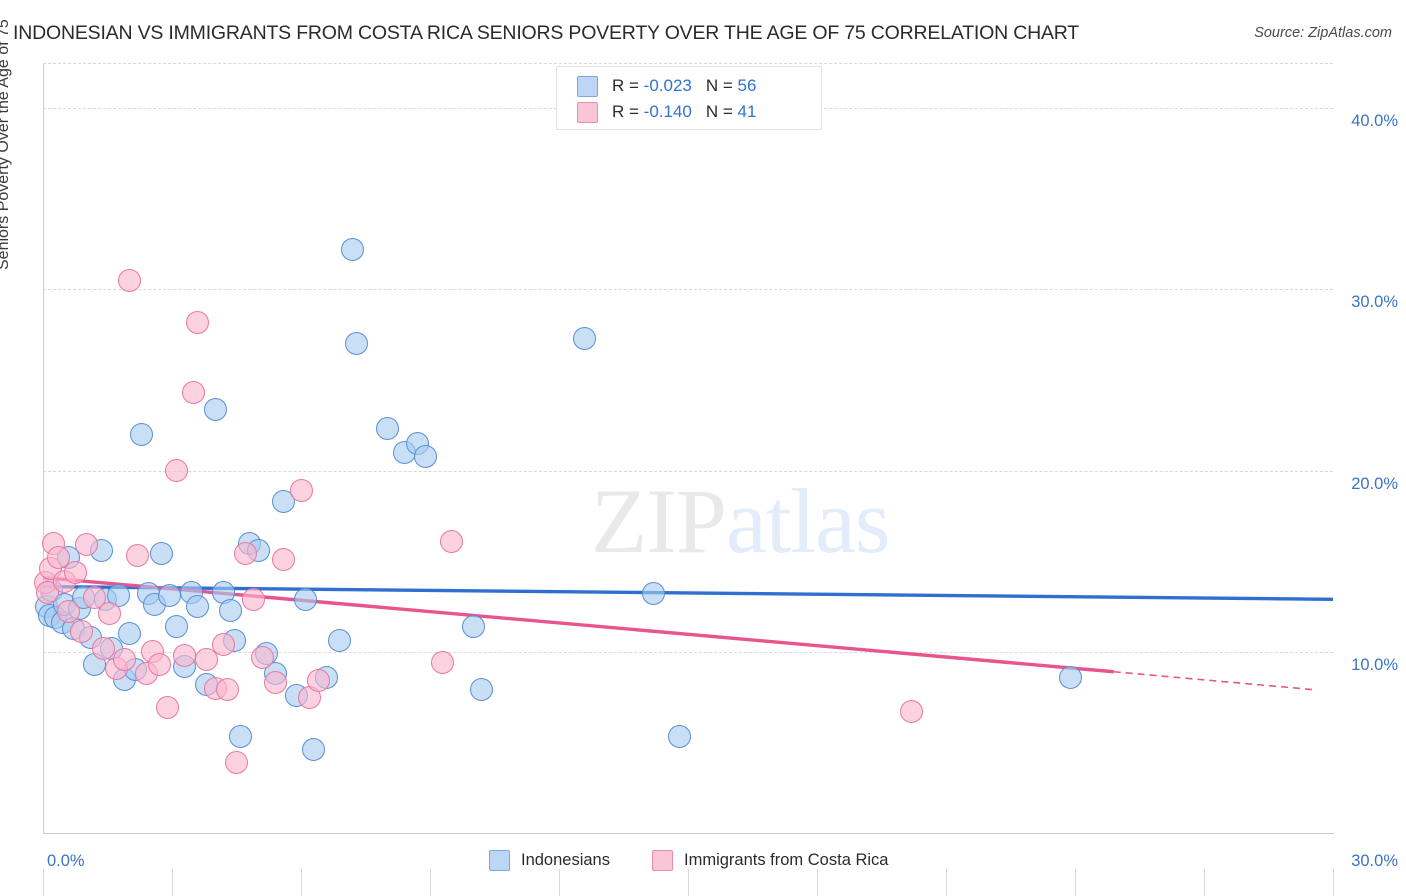 The height and width of the screenshot is (896, 1406). Describe the element at coordinates (688, 63) in the screenshot. I see `gridline-top` at that location.